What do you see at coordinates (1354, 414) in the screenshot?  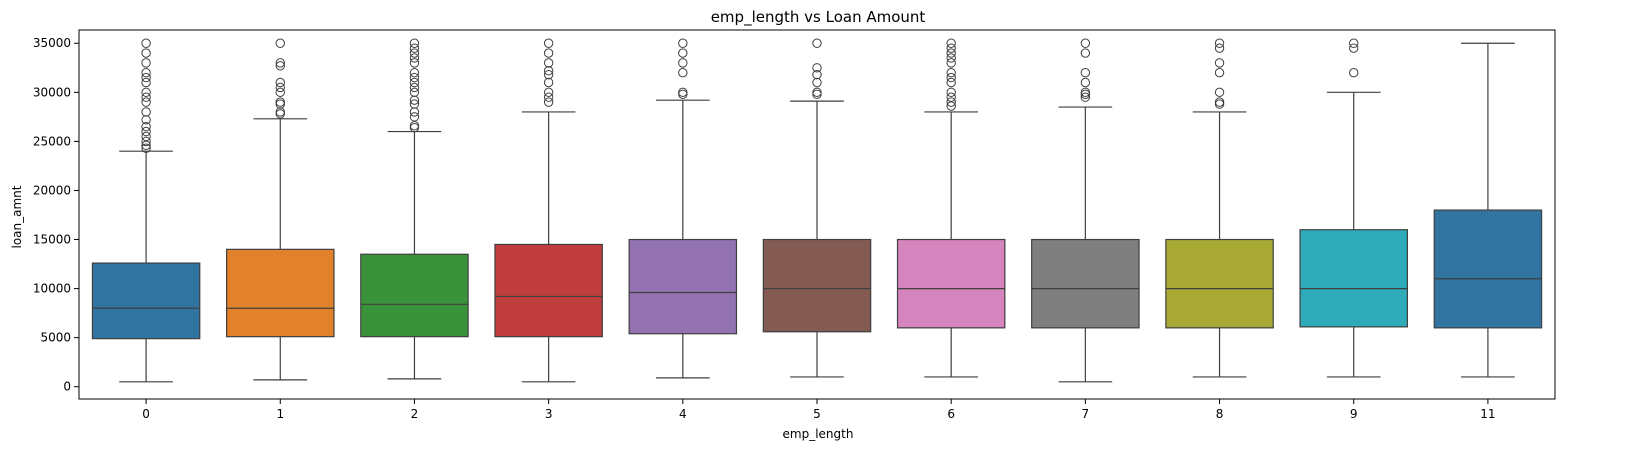 I see `x-tick-label: 9` at bounding box center [1354, 414].